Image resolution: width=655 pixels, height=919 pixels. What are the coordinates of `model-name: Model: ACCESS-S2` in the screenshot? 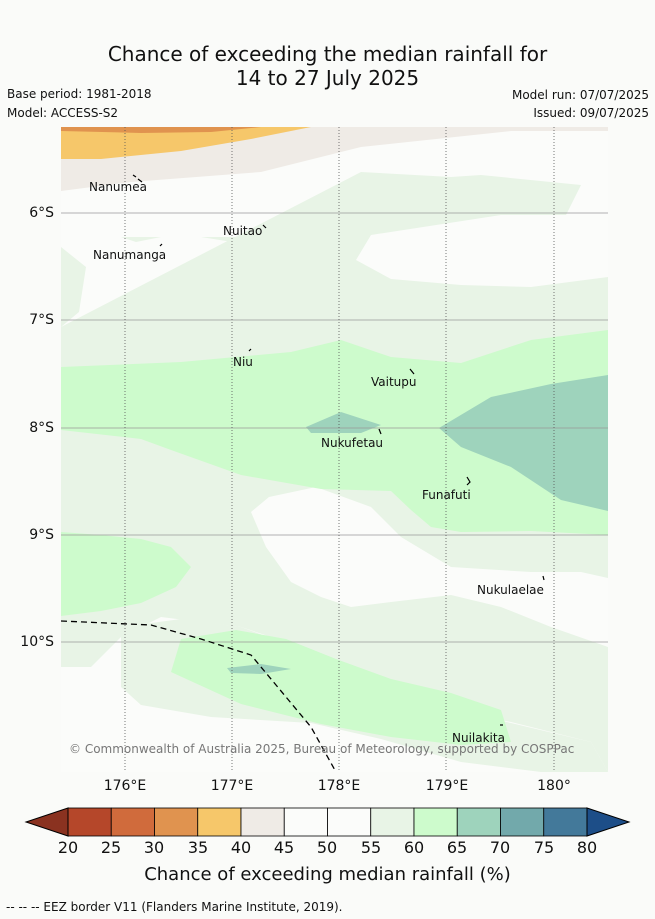 It's located at (63, 113).